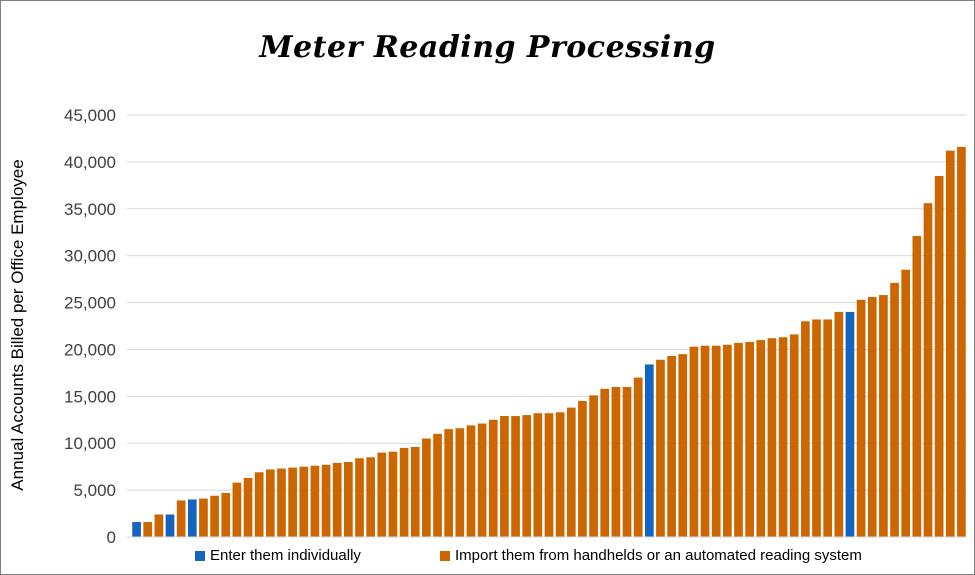 This screenshot has width=975, height=575. I want to click on legend-item-enter: Enter them individually, so click(278, 555).